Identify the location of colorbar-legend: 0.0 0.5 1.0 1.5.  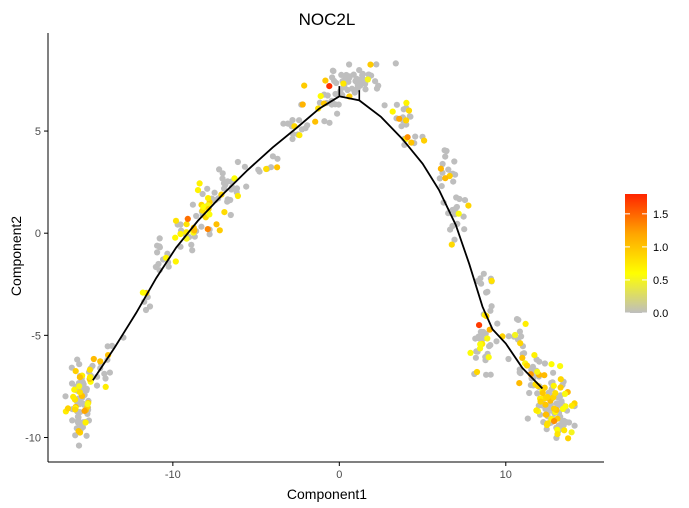
(646, 257).